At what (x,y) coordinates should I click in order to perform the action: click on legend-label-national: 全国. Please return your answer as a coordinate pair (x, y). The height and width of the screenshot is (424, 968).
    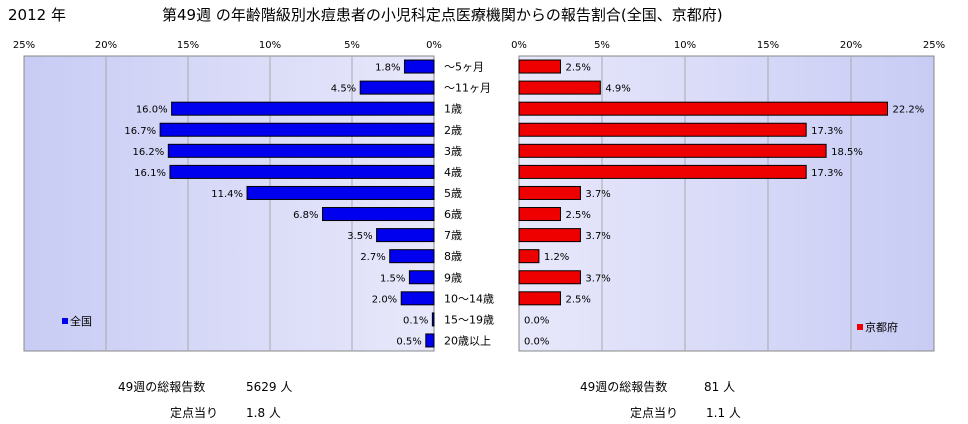
    Looking at the image, I should click on (81, 321).